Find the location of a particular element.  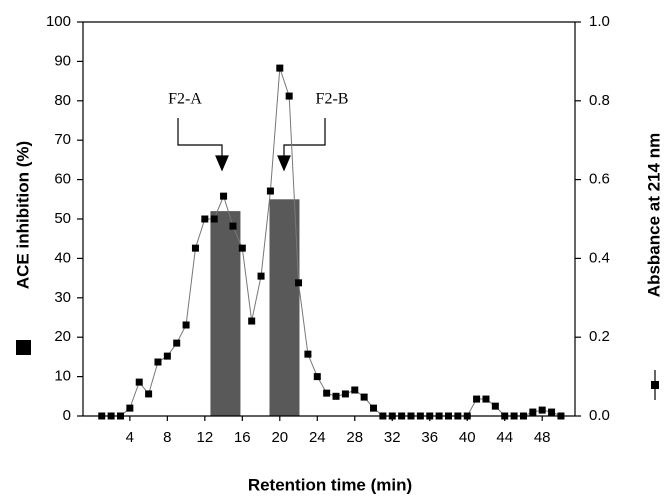

y-tick-label: 100 is located at coordinates (58, 21).